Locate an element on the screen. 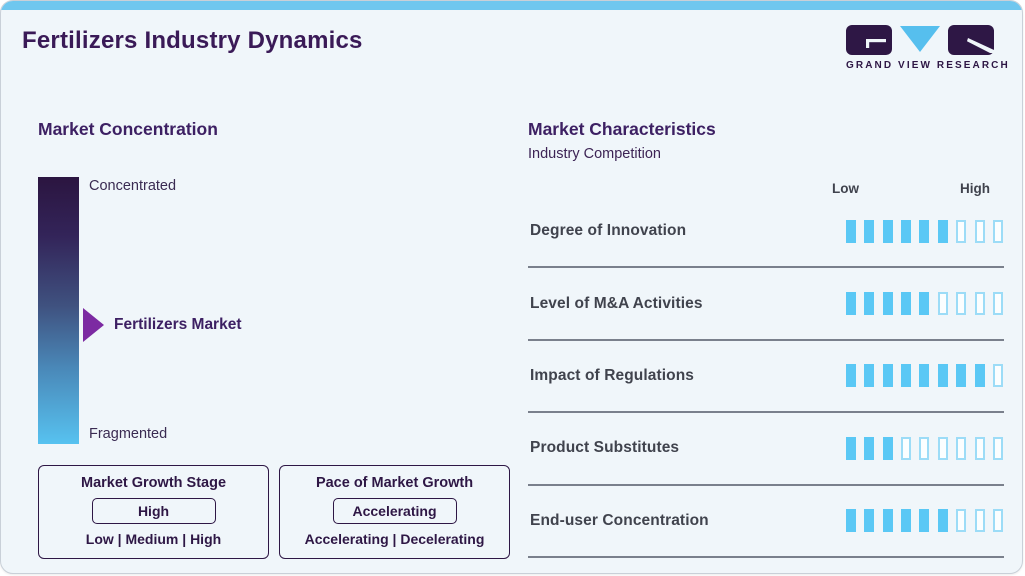 Image resolution: width=1025 pixels, height=576 pixels. characteristic-row: Level of M&A Activities is located at coordinates (766, 304).